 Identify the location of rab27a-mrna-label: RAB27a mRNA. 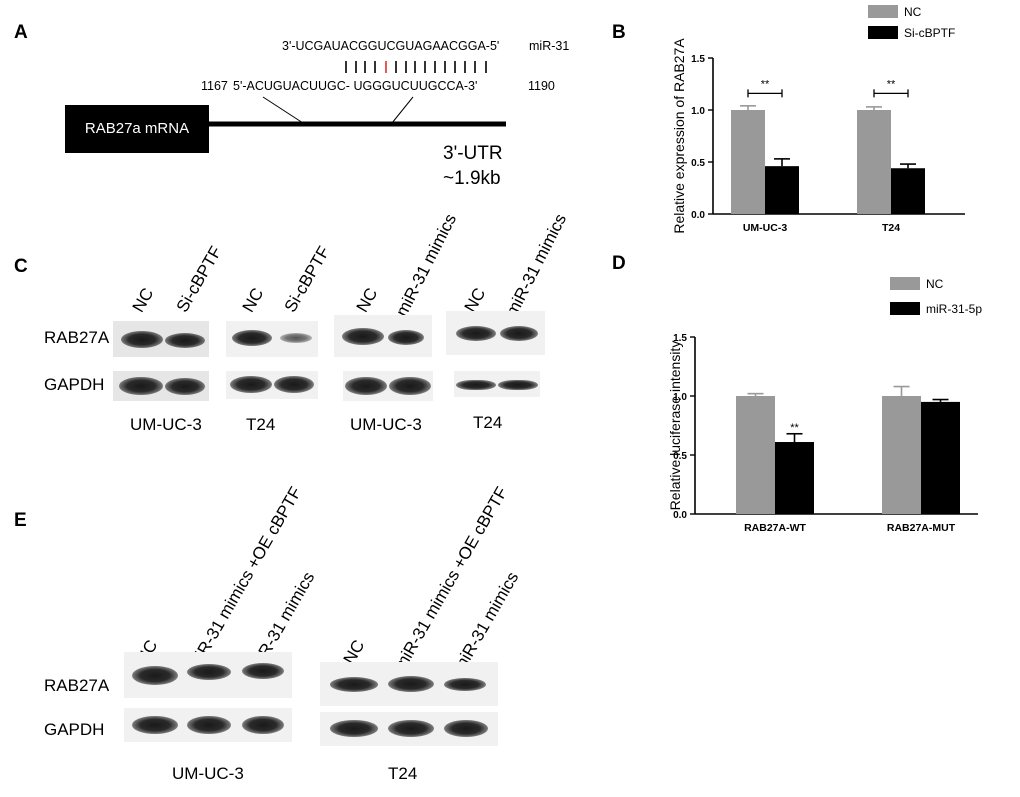
(137, 128).